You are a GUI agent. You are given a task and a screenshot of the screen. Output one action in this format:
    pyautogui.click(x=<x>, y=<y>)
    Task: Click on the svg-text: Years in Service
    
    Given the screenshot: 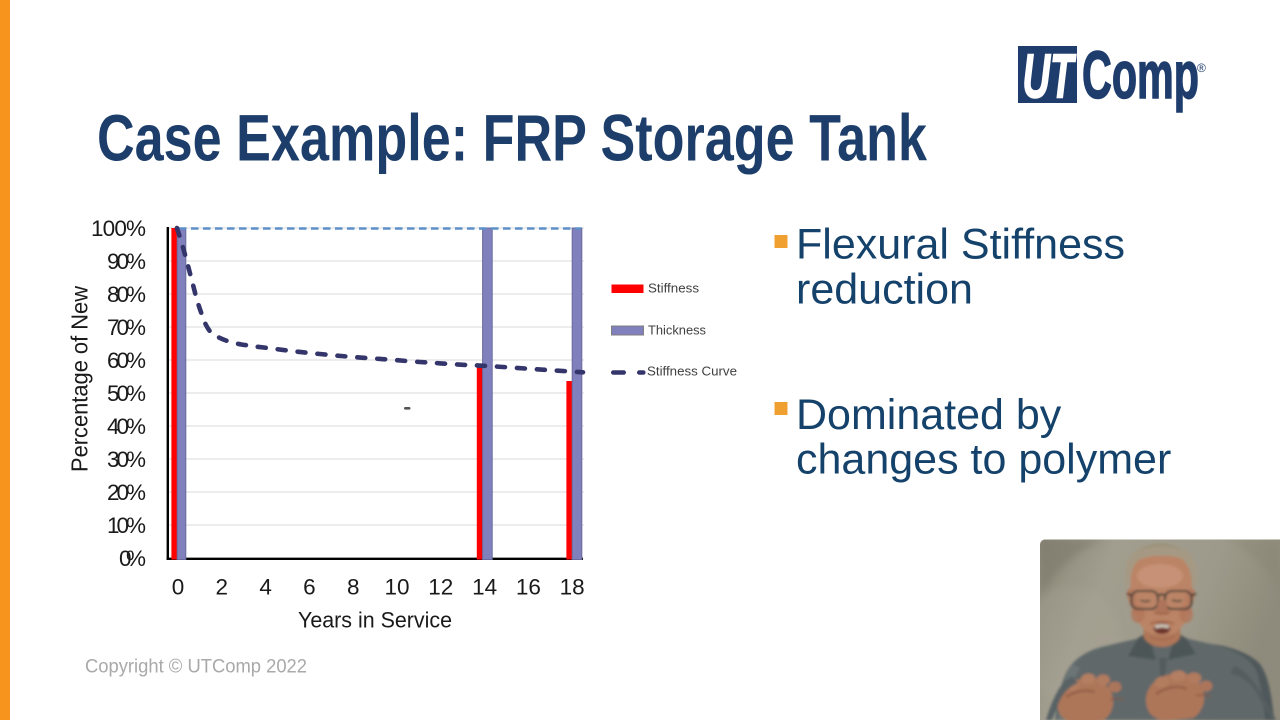 What is the action you would take?
    pyautogui.click(x=375, y=620)
    